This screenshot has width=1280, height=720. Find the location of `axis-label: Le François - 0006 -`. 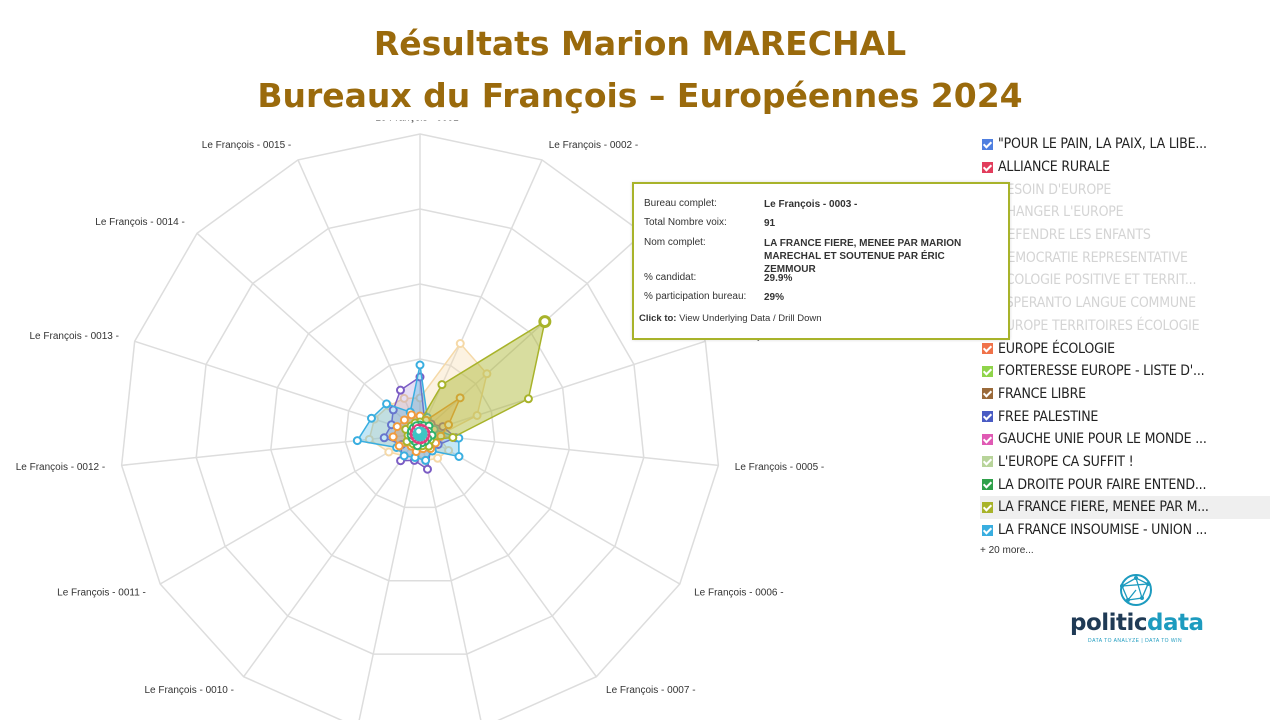

axis-label: Le François - 0006 - is located at coordinates (739, 592).